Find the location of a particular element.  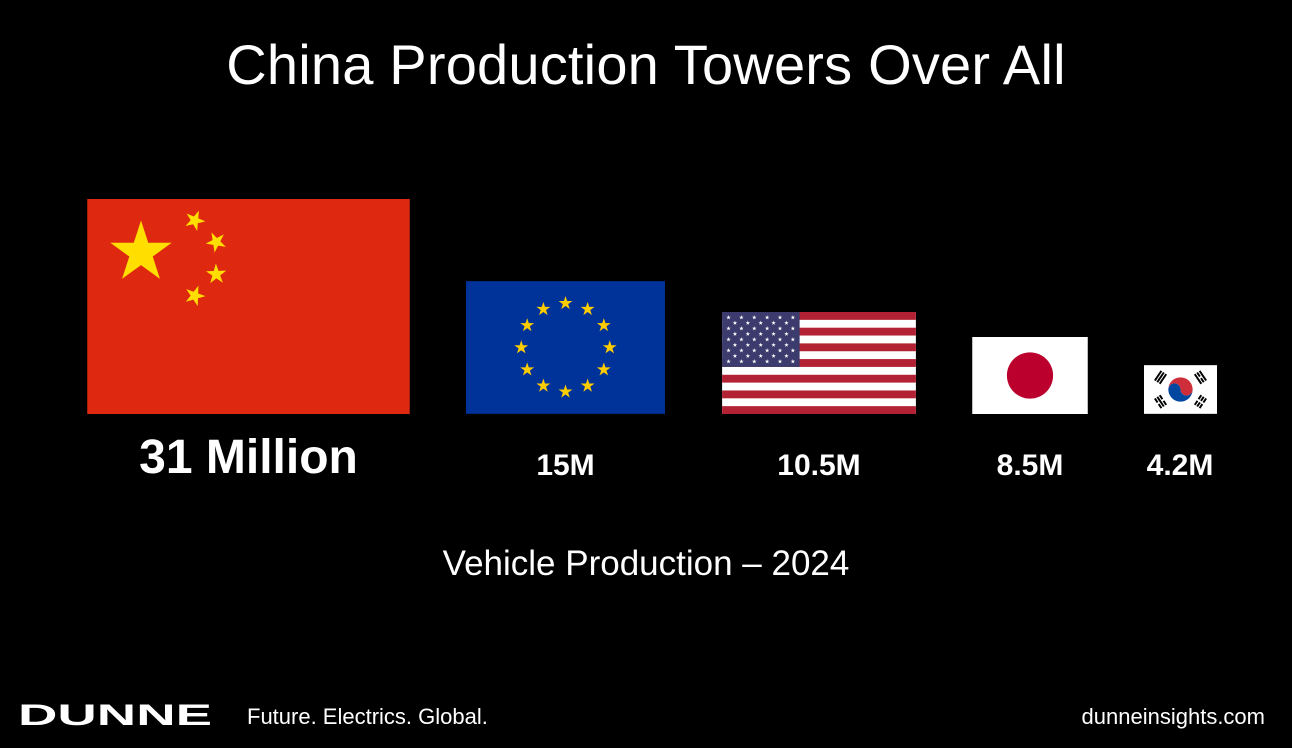

china-flag-icon is located at coordinates (248, 306).